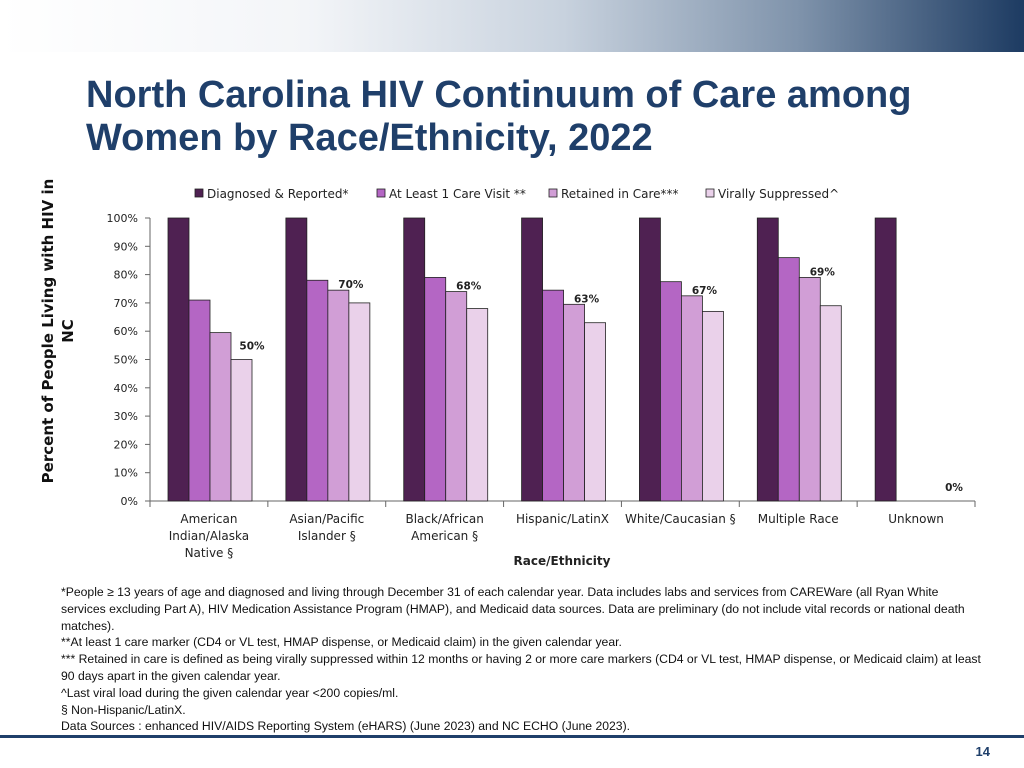 The image size is (1024, 768). I want to click on y-tick-label: 40%, so click(126, 388).